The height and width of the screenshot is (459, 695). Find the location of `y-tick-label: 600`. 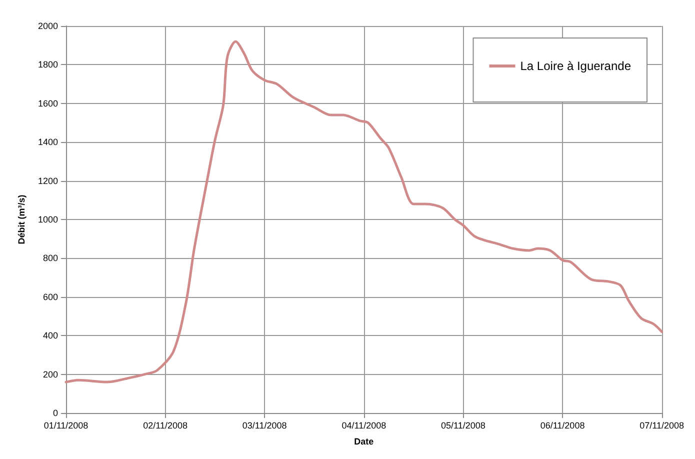

y-tick-label: 600 is located at coordinates (50, 297).